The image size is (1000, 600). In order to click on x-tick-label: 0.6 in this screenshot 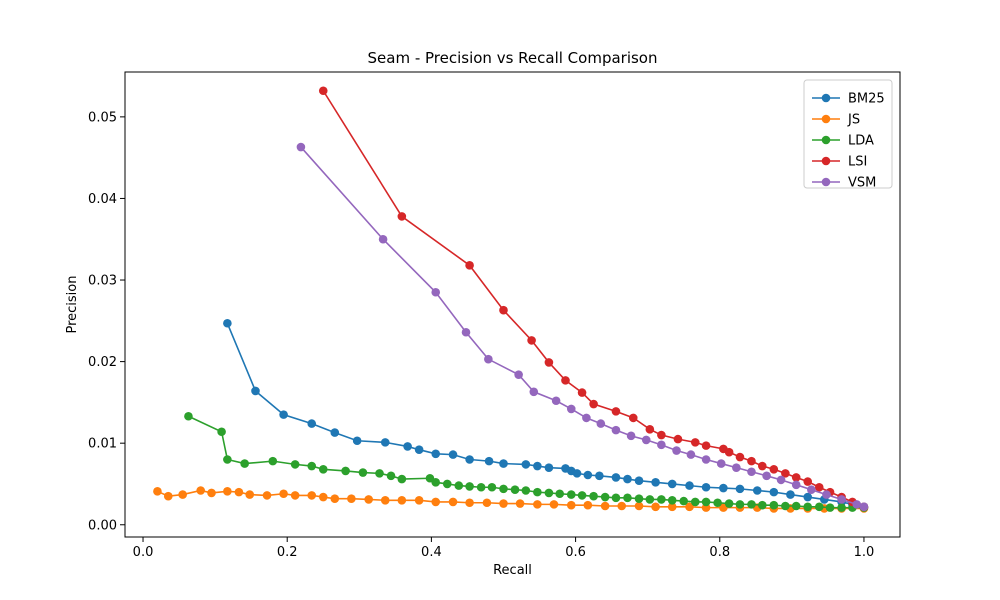, I will do `click(575, 552)`.